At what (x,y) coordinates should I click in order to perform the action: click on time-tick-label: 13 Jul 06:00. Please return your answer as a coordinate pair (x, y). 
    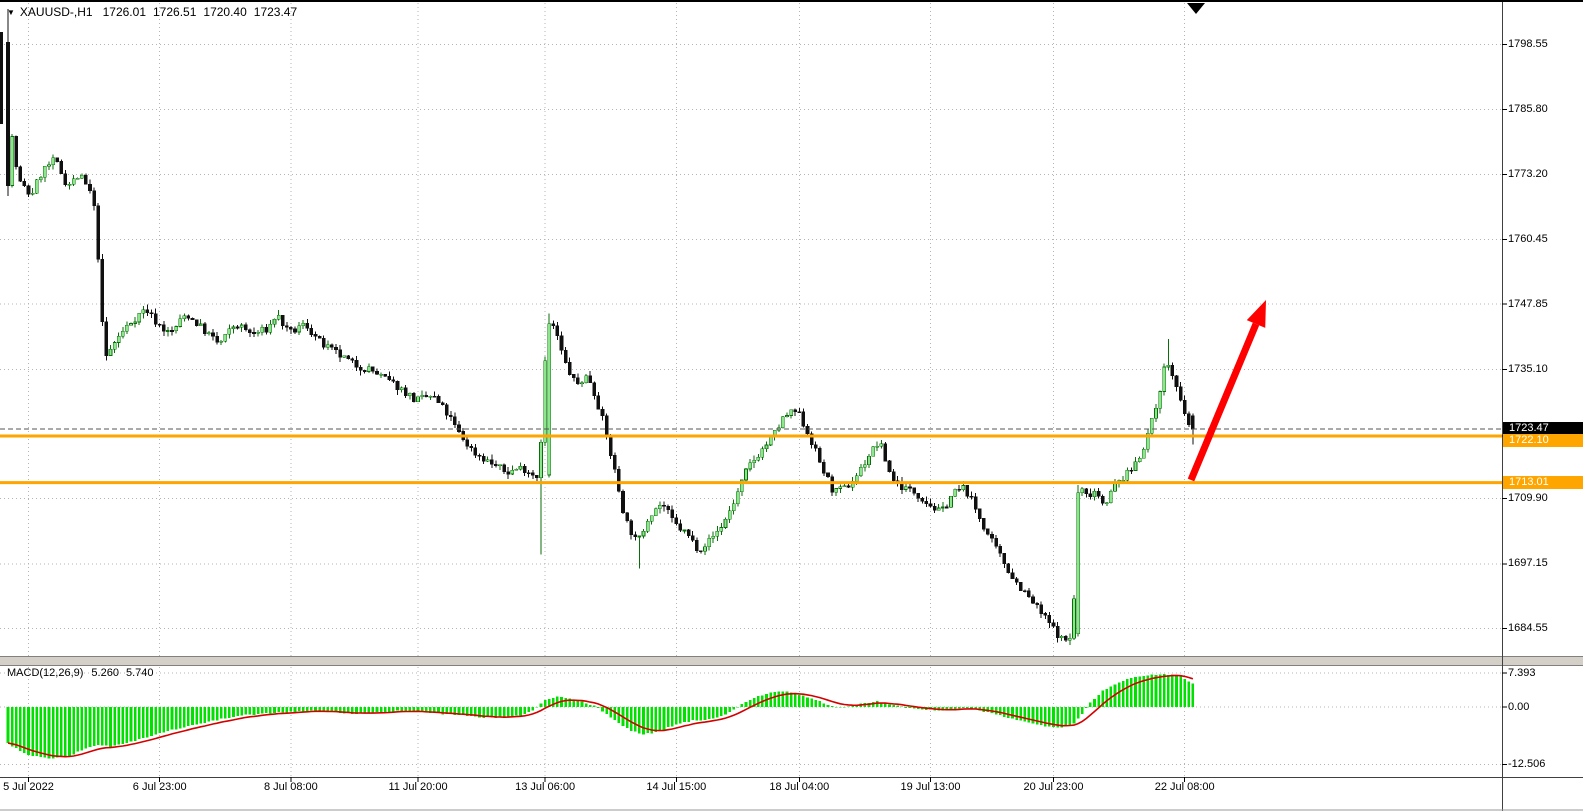
    Looking at the image, I should click on (545, 787).